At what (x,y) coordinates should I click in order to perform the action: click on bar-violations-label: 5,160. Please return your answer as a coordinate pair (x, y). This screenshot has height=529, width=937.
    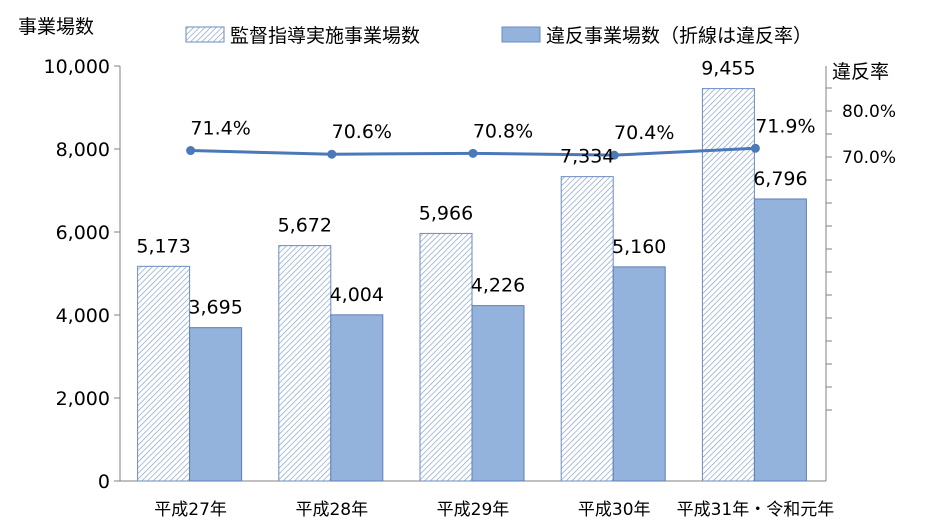
    Looking at the image, I should click on (639, 247).